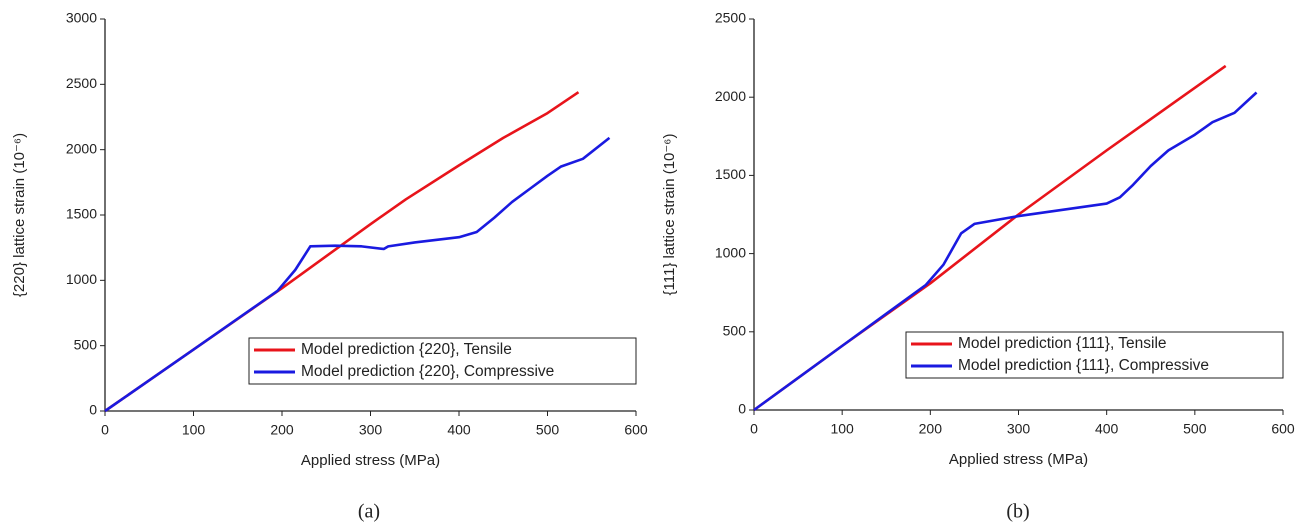 The height and width of the screenshot is (529, 1311). I want to click on y-axis-title: {220} lattice strain (10⁻⁶), so click(19, 215).